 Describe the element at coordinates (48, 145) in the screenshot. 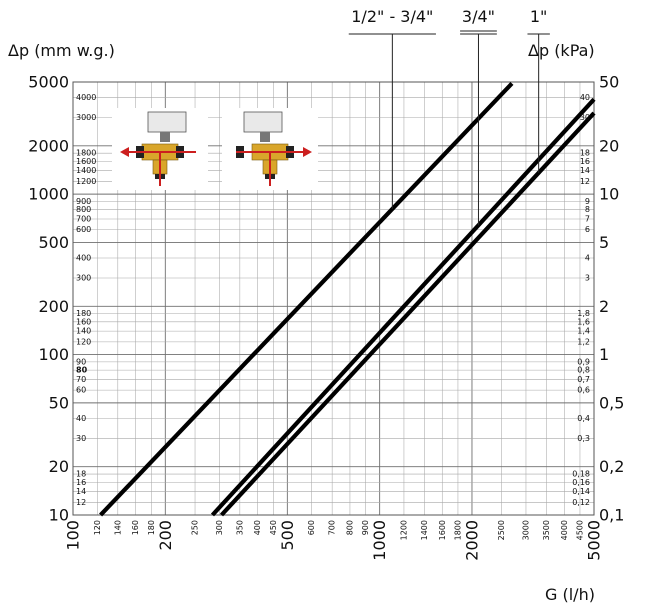

I see `y-left-tick-label-major: 2000` at that location.